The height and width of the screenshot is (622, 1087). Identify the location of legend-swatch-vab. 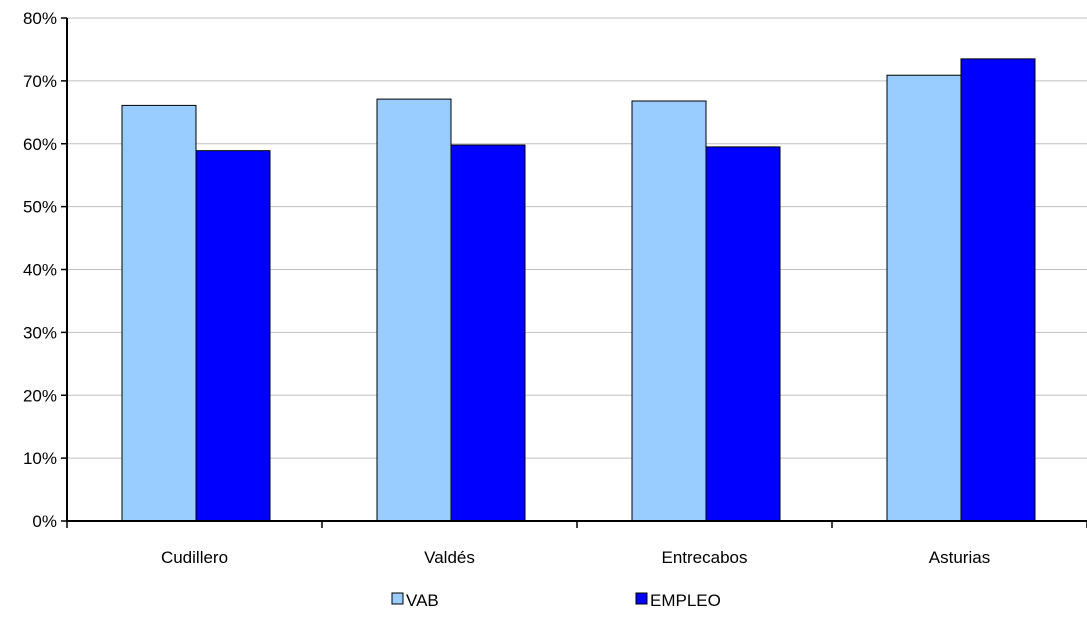
(397, 598).